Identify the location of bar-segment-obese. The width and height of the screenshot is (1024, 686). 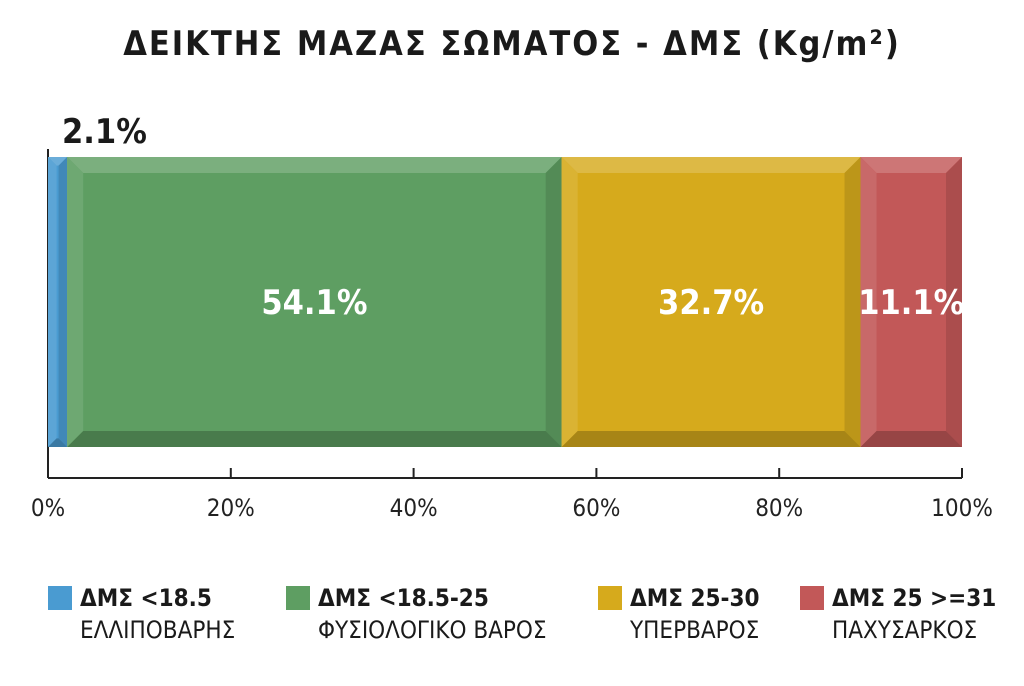
(911, 302).